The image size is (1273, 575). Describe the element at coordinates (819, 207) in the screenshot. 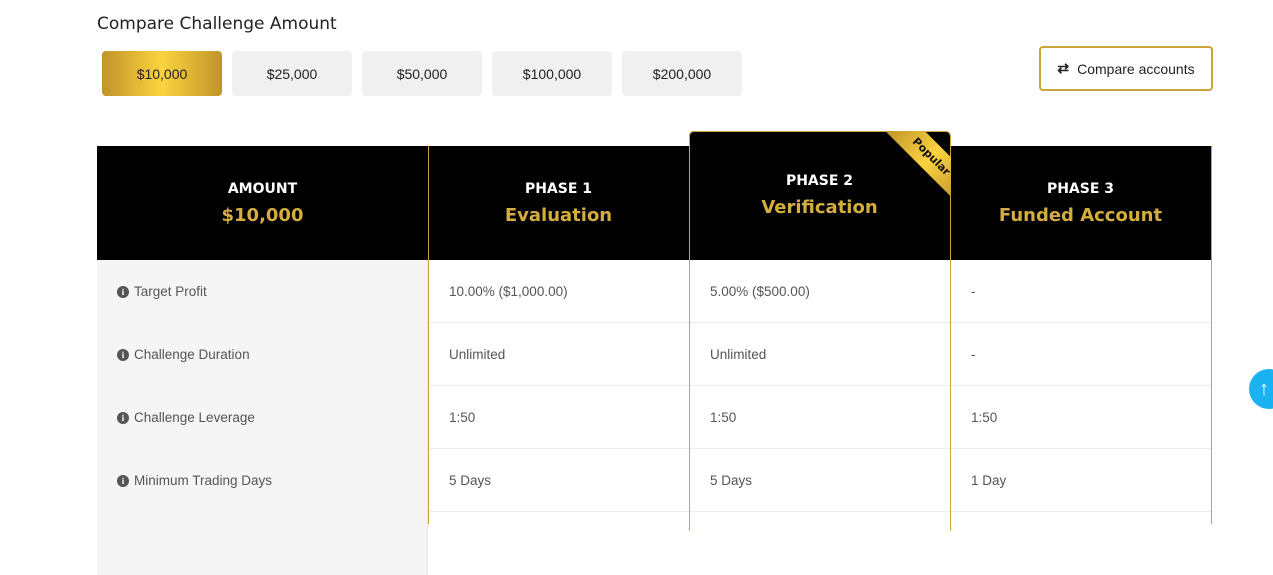

I see `header-value: Verification` at that location.